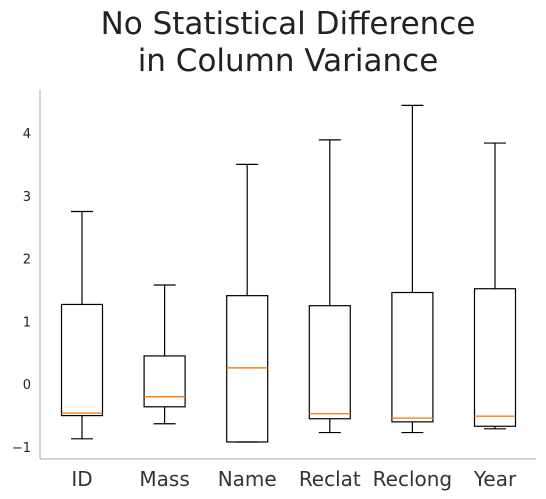 Image resolution: width=546 pixels, height=499 pixels. Describe the element at coordinates (294, 479) in the screenshot. I see `x-axis-ticks: ID Mass Name Reclat Reclong Year` at that location.